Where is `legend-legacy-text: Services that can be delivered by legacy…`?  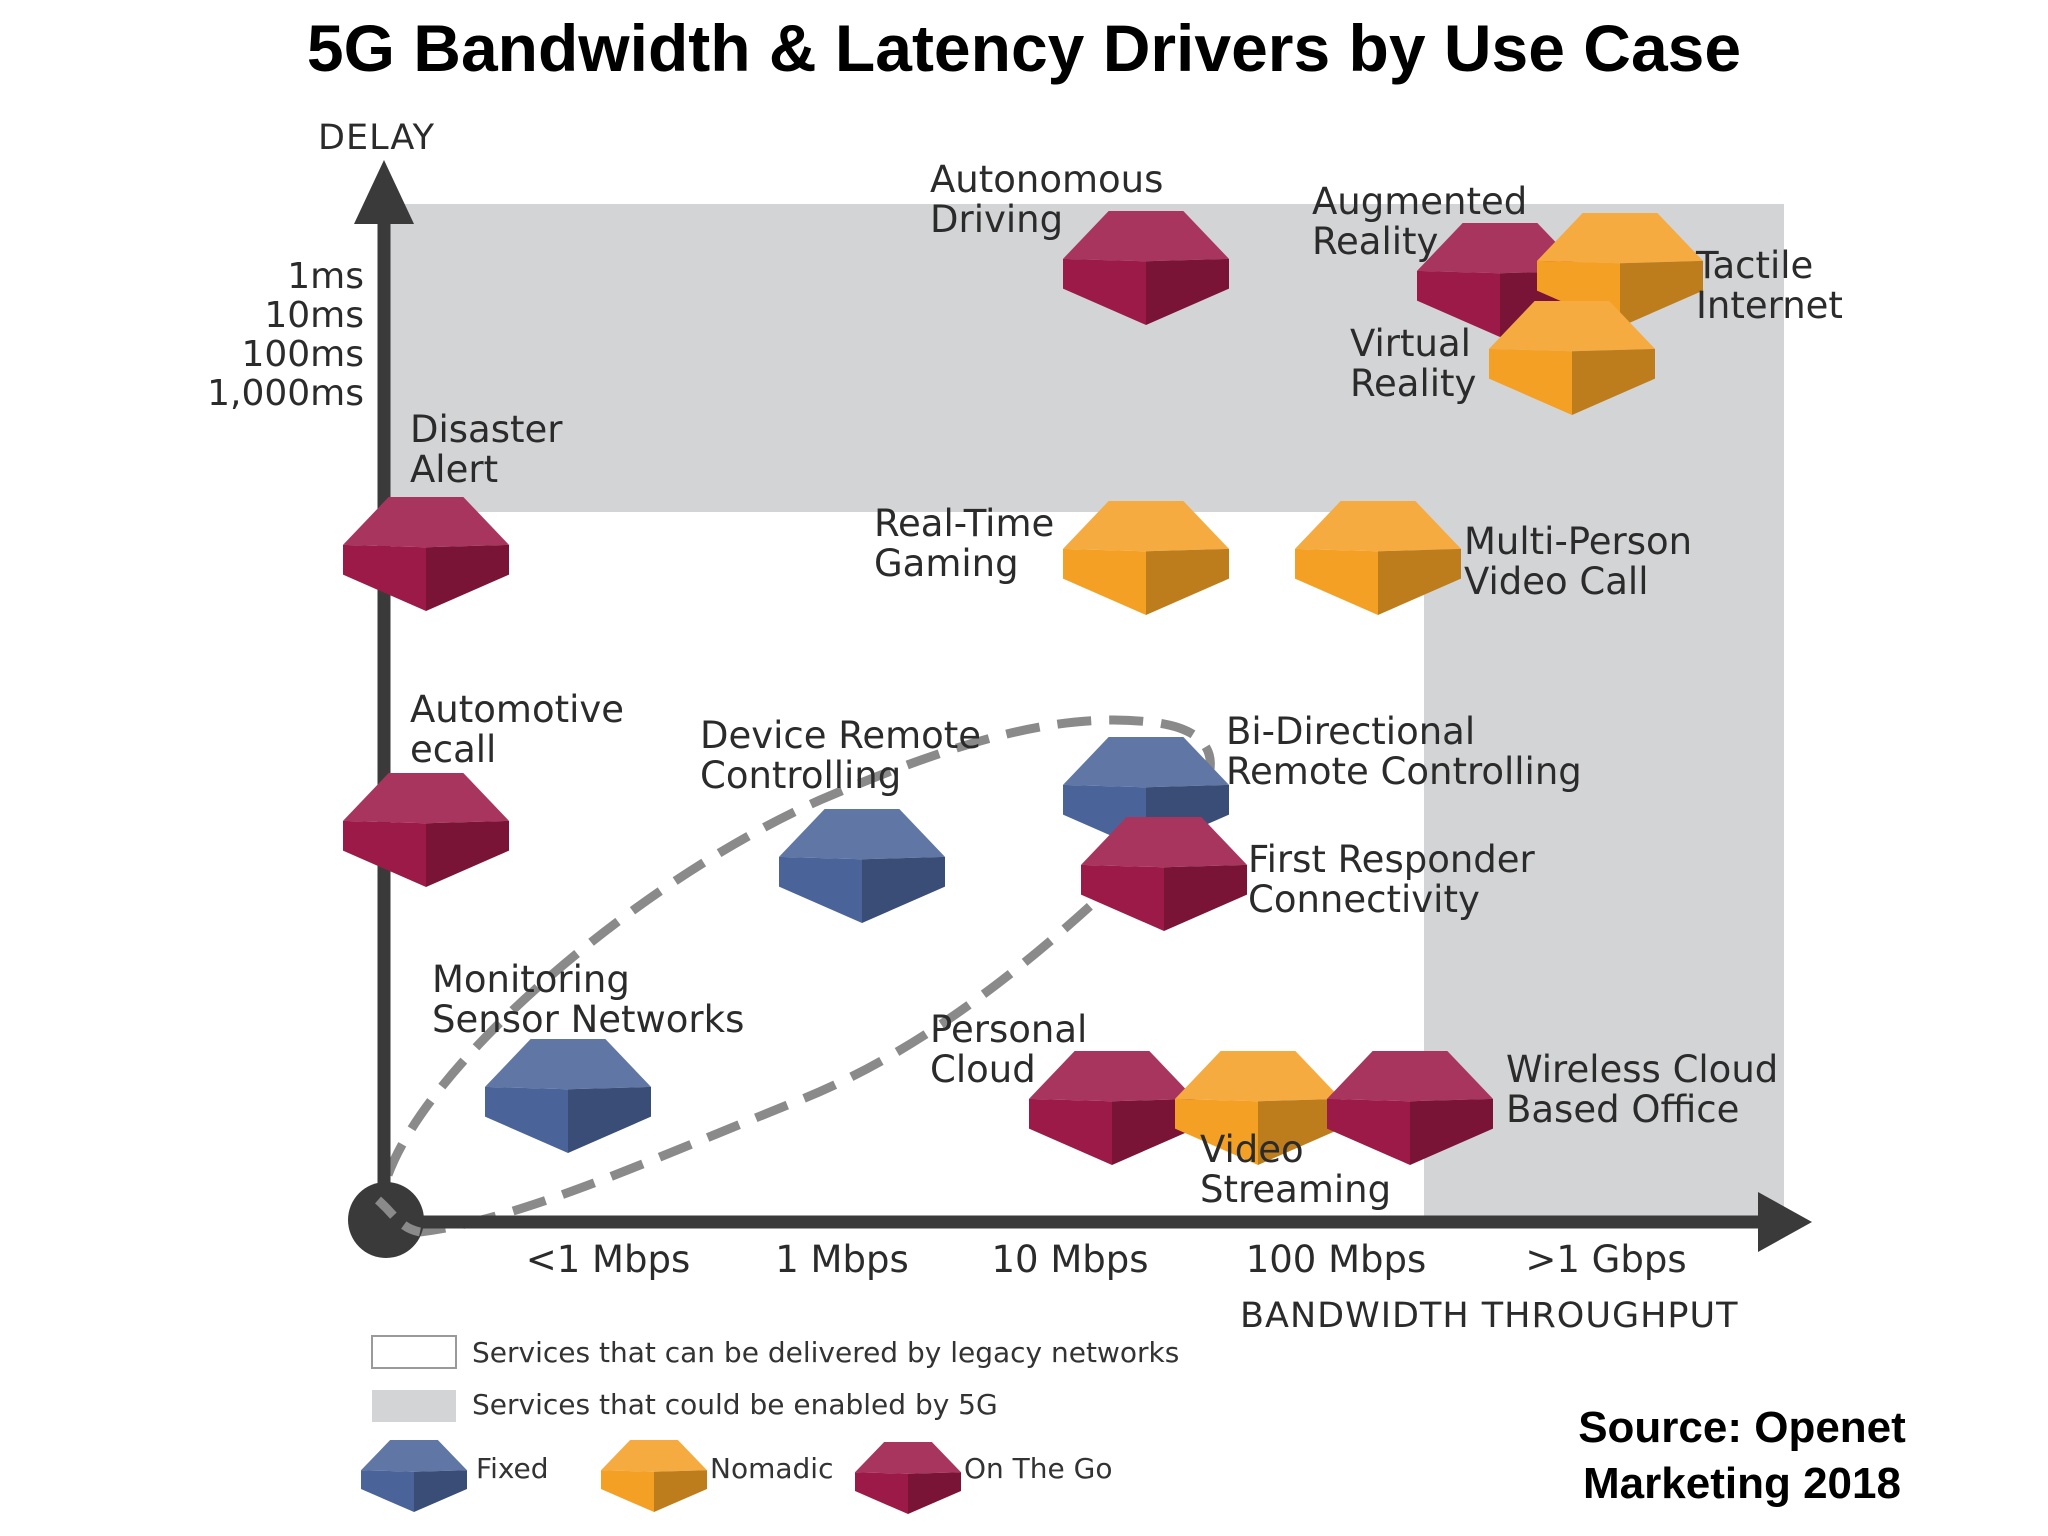 legend-legacy-text: Services that can be delivered by legacy… is located at coordinates (826, 1352).